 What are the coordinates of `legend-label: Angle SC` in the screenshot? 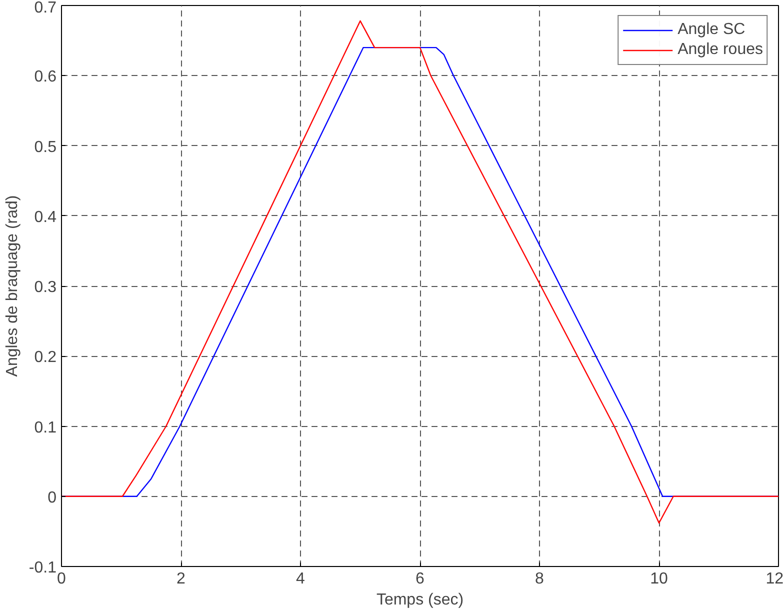 It's located at (712, 30).